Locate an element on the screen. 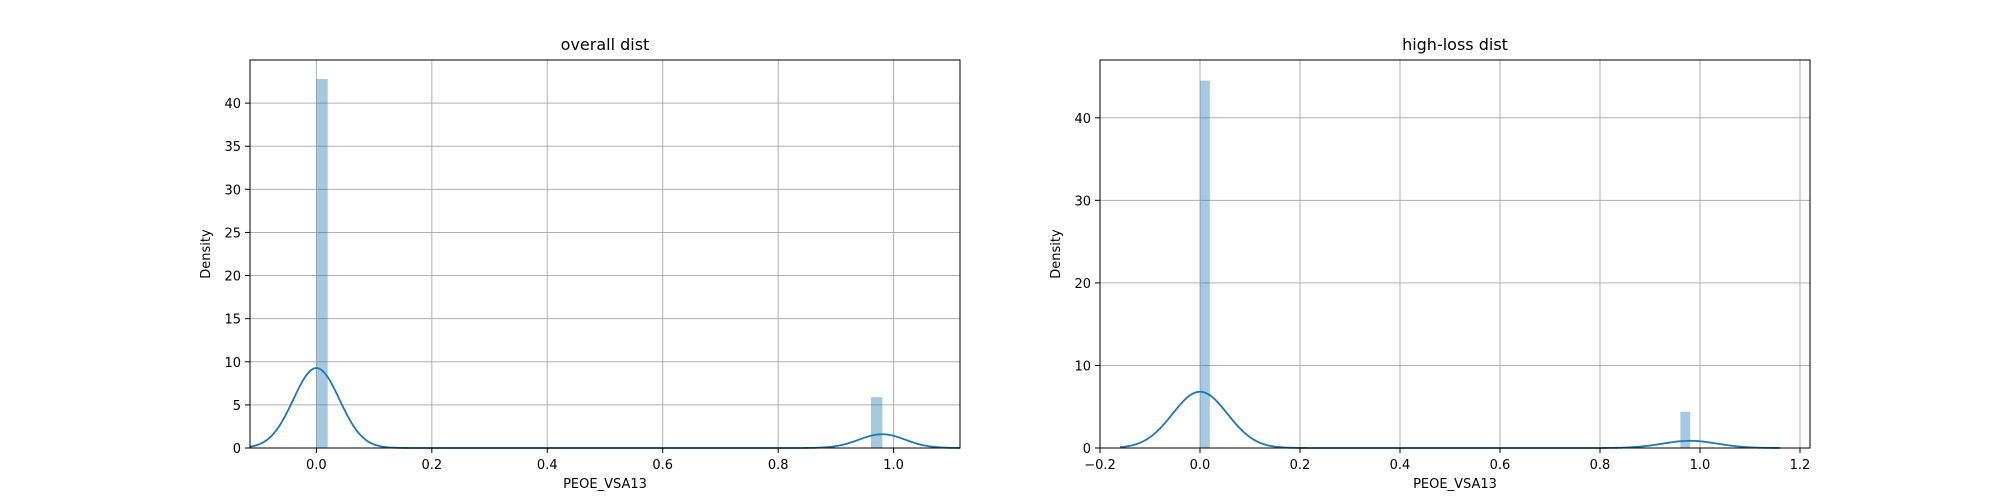 This screenshot has height=500, width=2000. x-tick-label: 1.2 is located at coordinates (1800, 465).